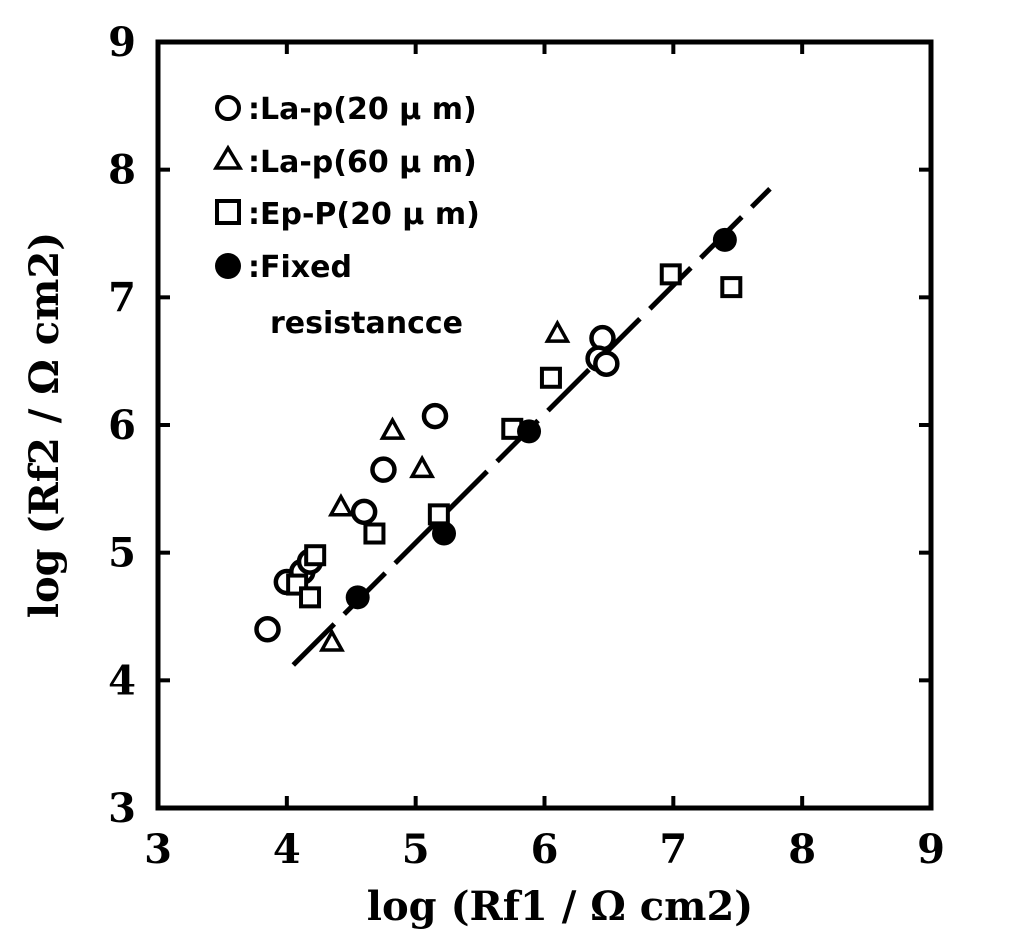 The width and height of the screenshot is (1026, 943). What do you see at coordinates (416, 849) in the screenshot?
I see `x-tick-label: 5` at bounding box center [416, 849].